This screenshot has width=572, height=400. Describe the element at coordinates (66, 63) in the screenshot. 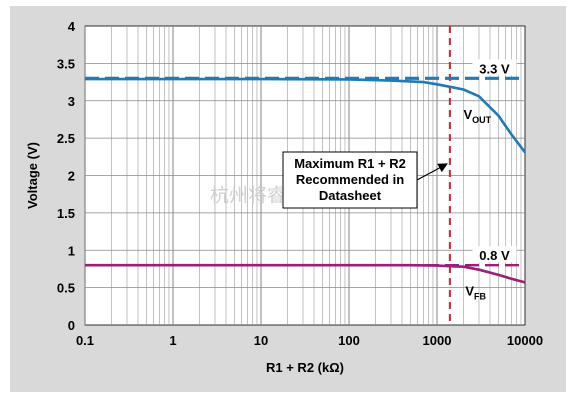

I see `y-tick-label: 3.5` at that location.